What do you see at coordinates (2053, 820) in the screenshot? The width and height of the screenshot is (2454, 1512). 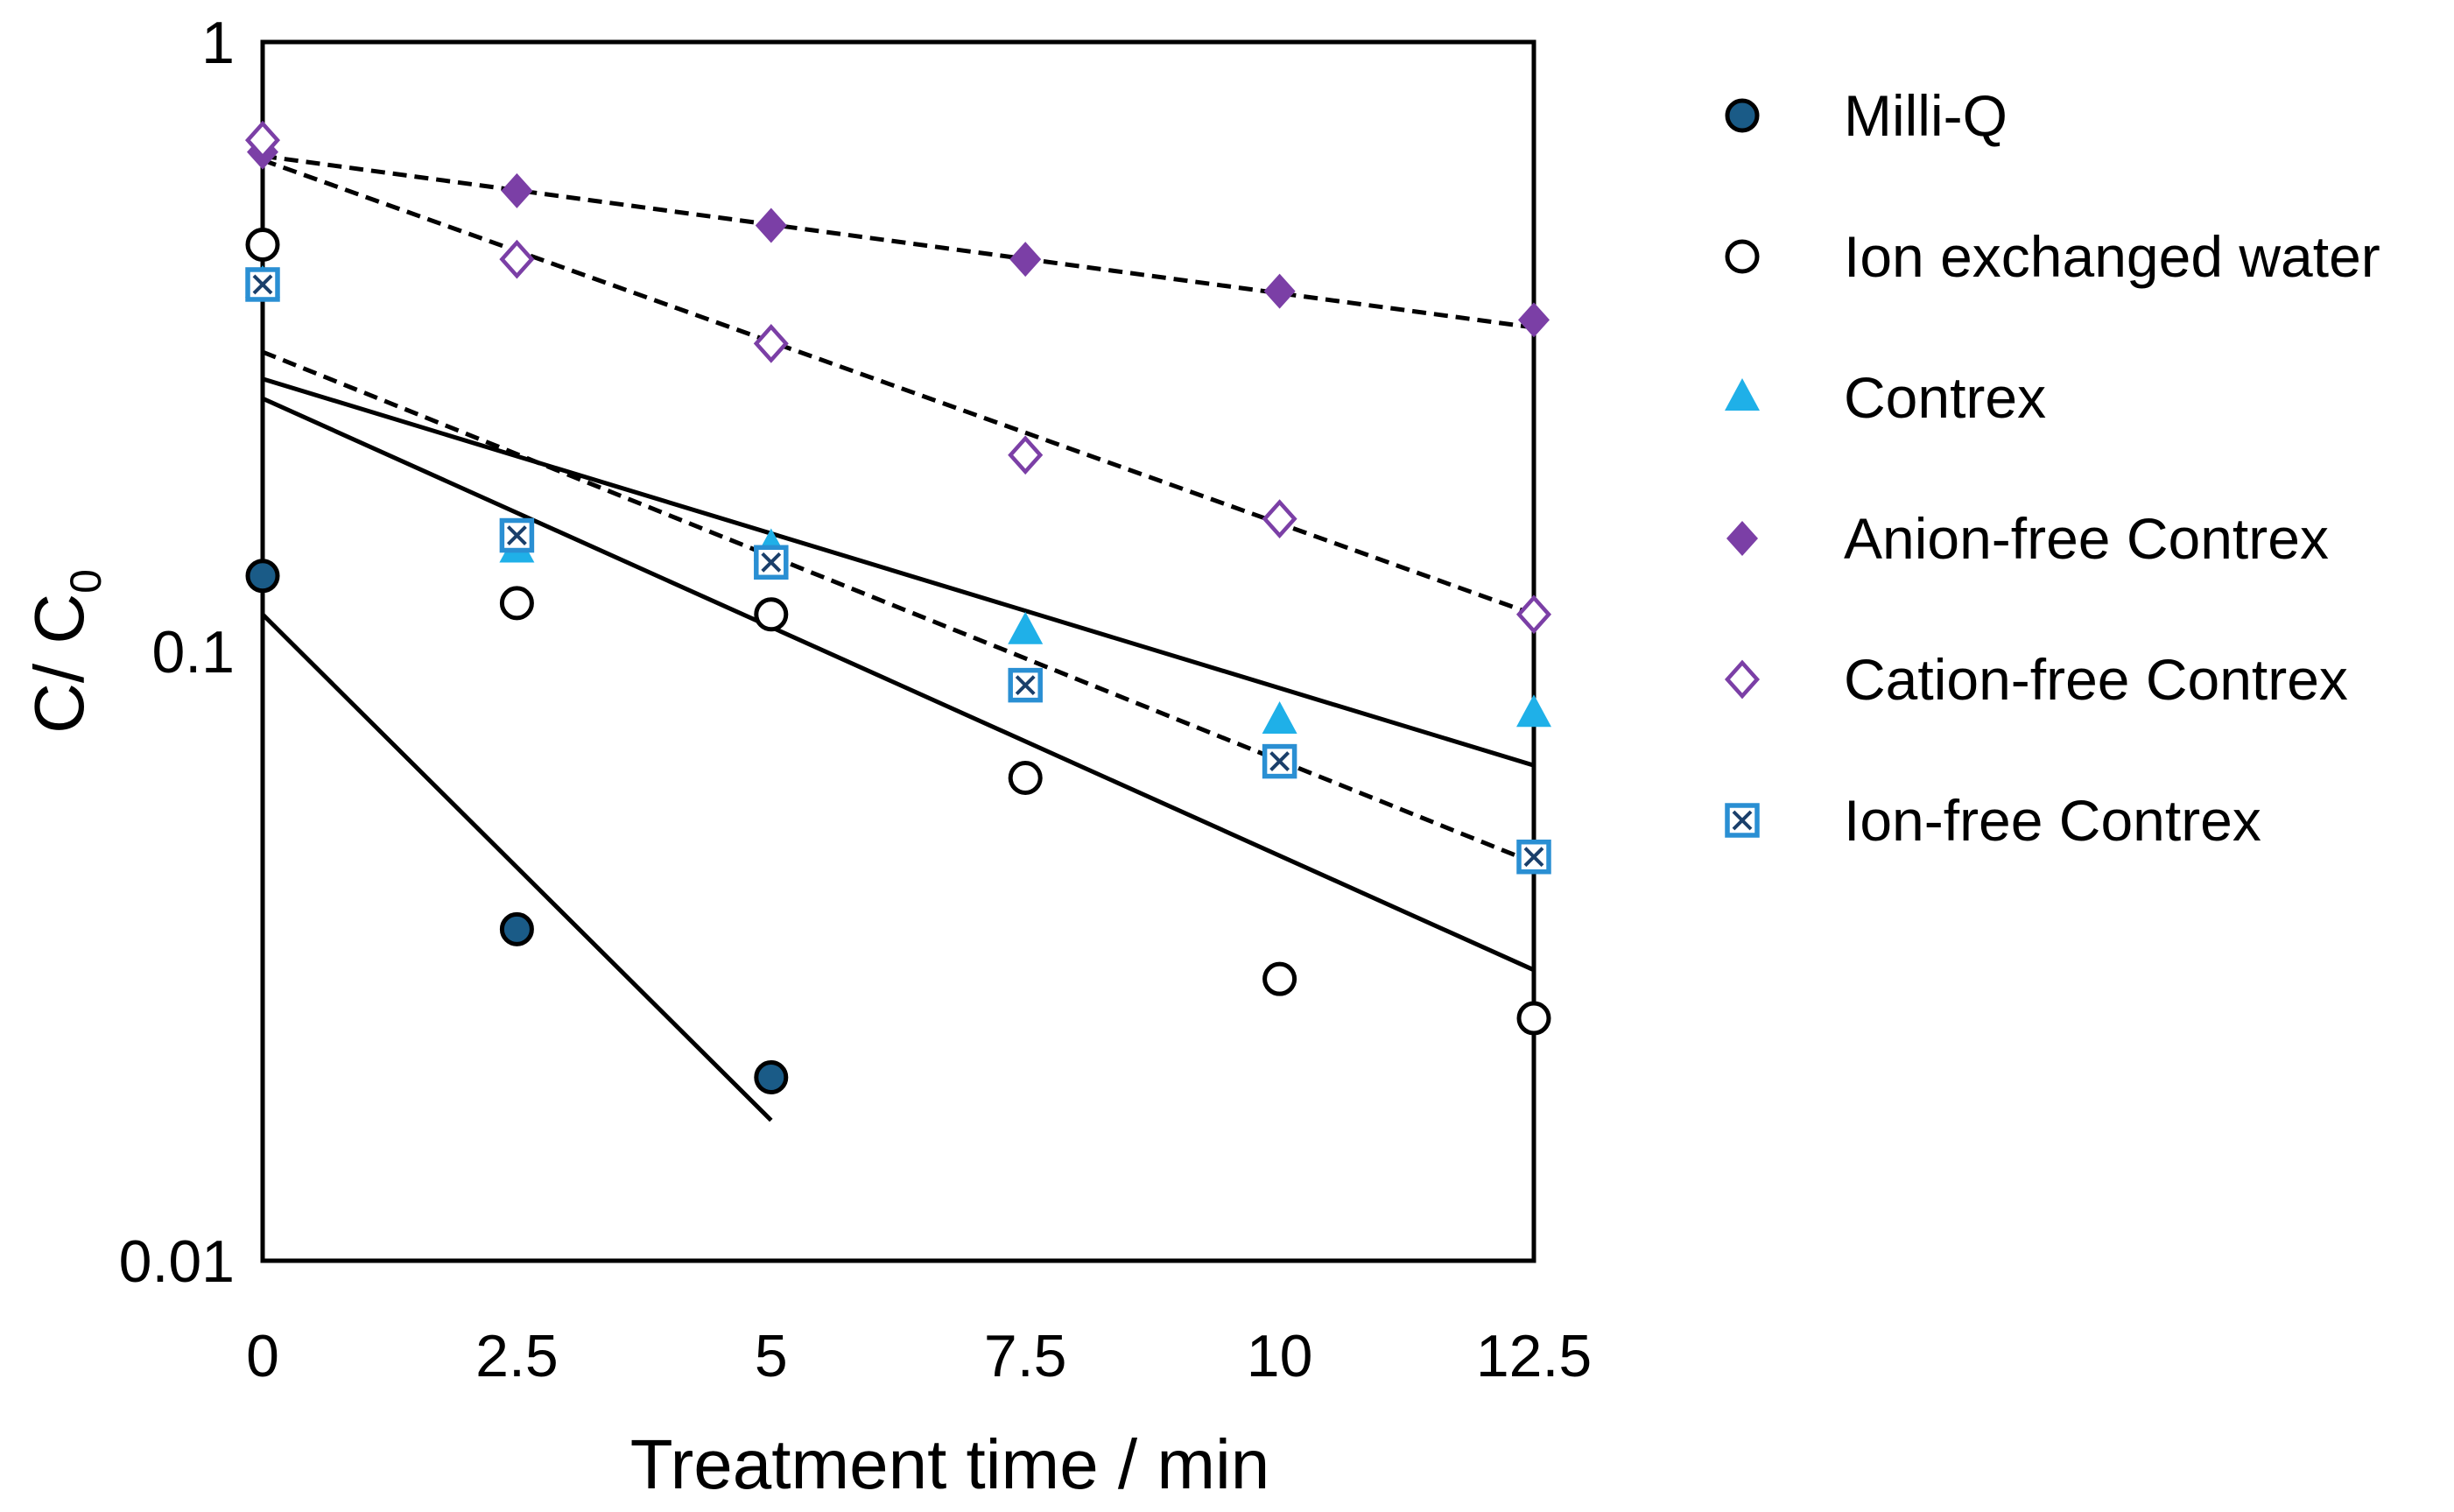 I see `legend-label: Ion-free Contrex` at bounding box center [2053, 820].